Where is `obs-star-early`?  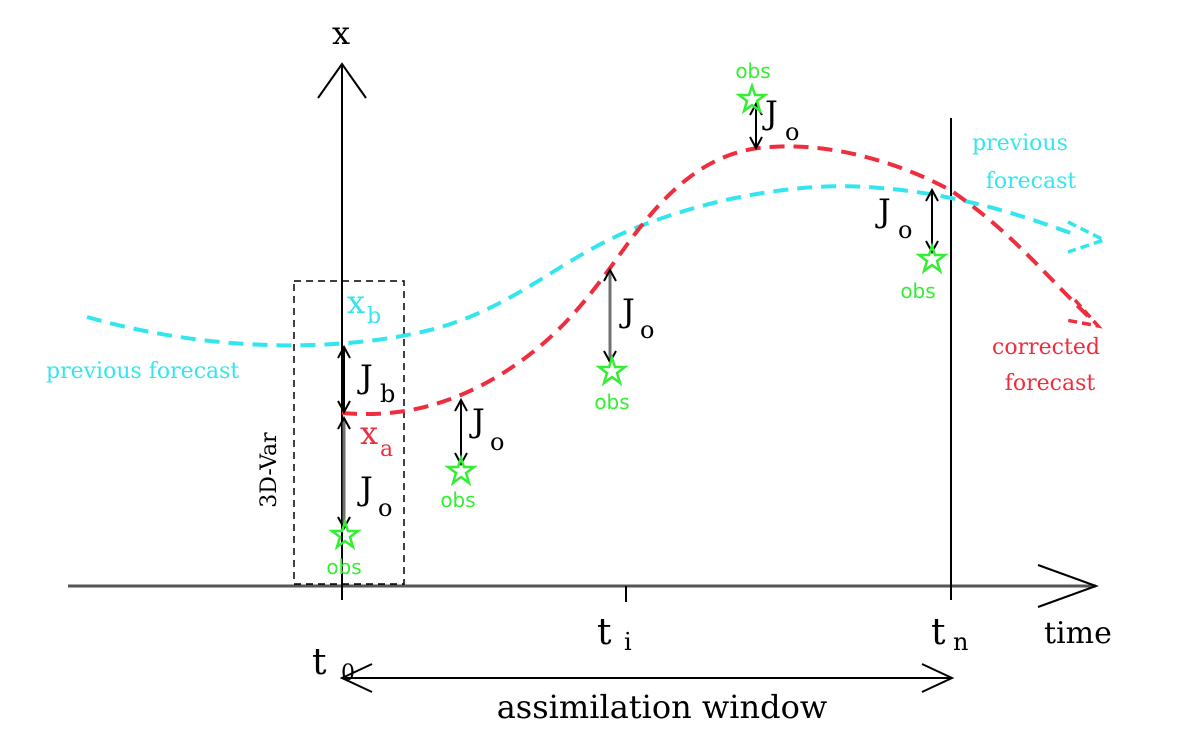 obs-star-early is located at coordinates (461, 470).